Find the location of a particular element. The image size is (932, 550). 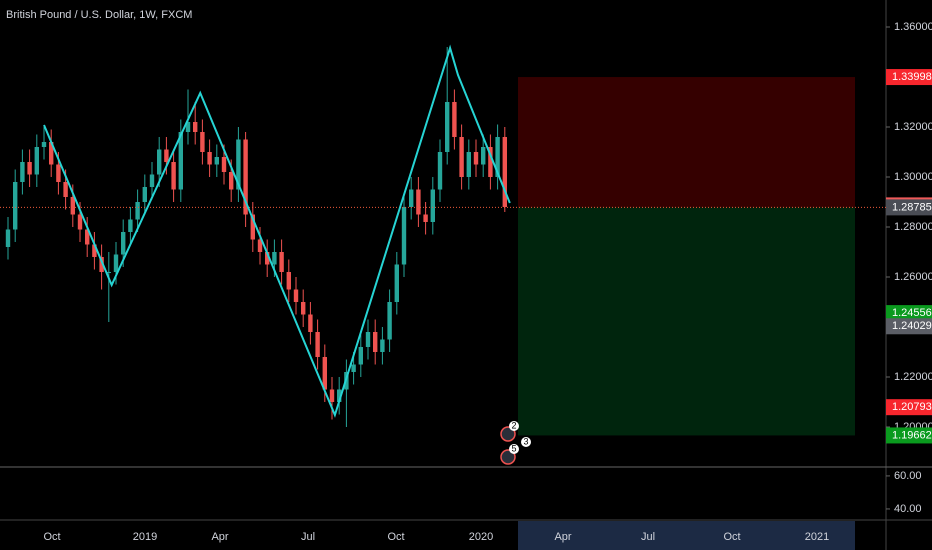

price-badge-label: 1.19662 is located at coordinates (912, 435).